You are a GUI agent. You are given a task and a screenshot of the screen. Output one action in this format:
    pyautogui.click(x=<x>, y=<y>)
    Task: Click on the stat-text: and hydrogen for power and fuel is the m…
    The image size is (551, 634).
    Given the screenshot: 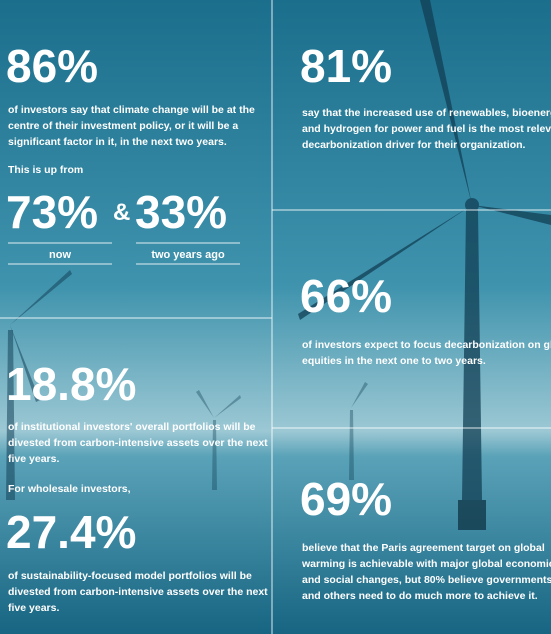 What is the action you would take?
    pyautogui.click(x=426, y=129)
    